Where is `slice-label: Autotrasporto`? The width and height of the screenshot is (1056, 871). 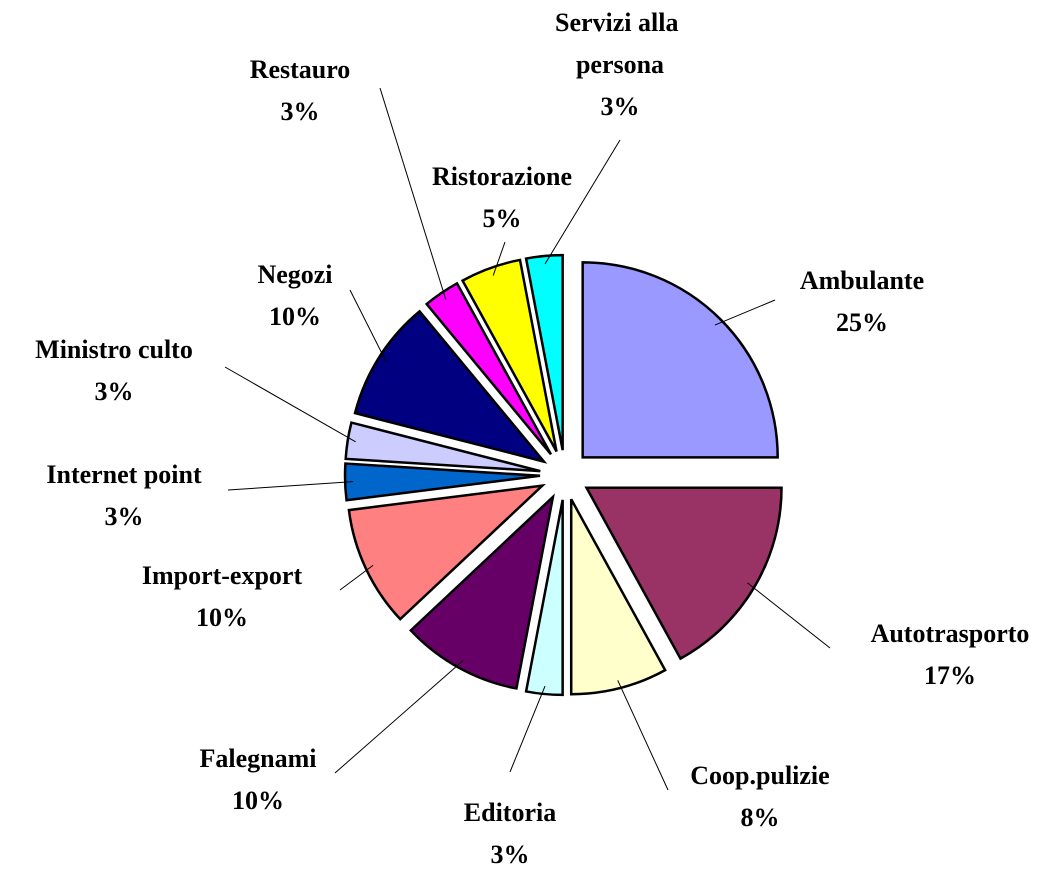 slice-label: Autotrasporto is located at coordinates (950, 633).